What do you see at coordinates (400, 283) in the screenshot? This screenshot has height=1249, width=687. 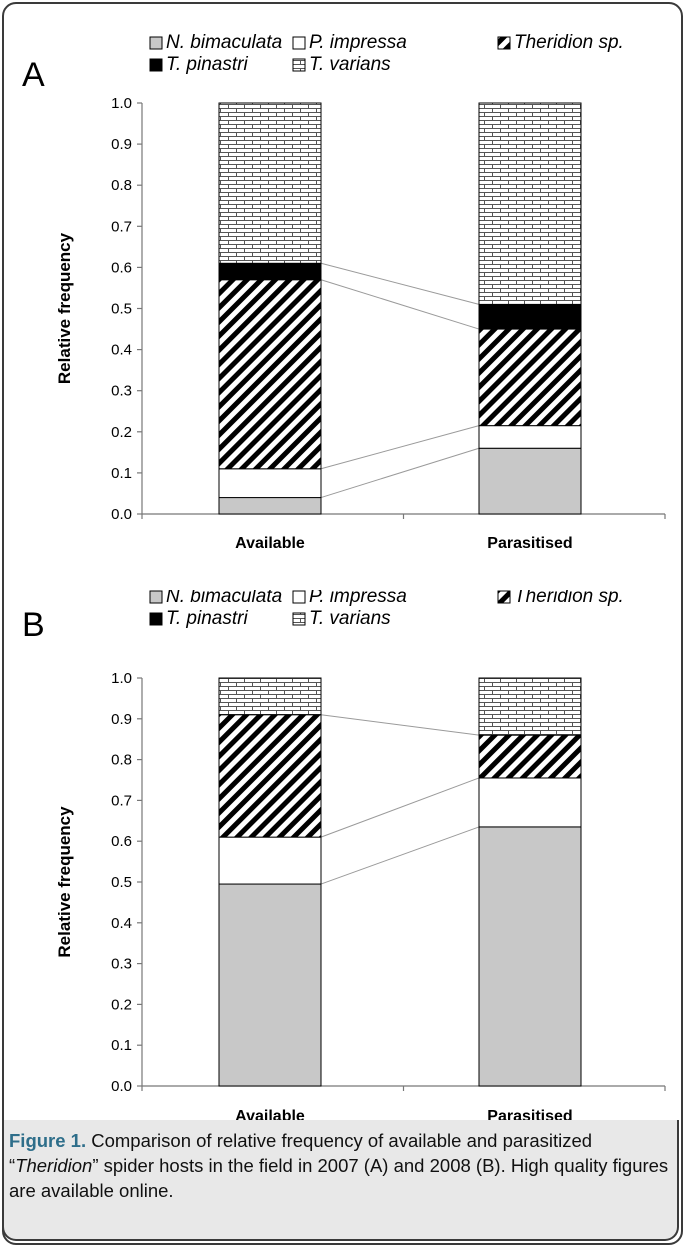 I see `connector-line-t-pinastri` at bounding box center [400, 283].